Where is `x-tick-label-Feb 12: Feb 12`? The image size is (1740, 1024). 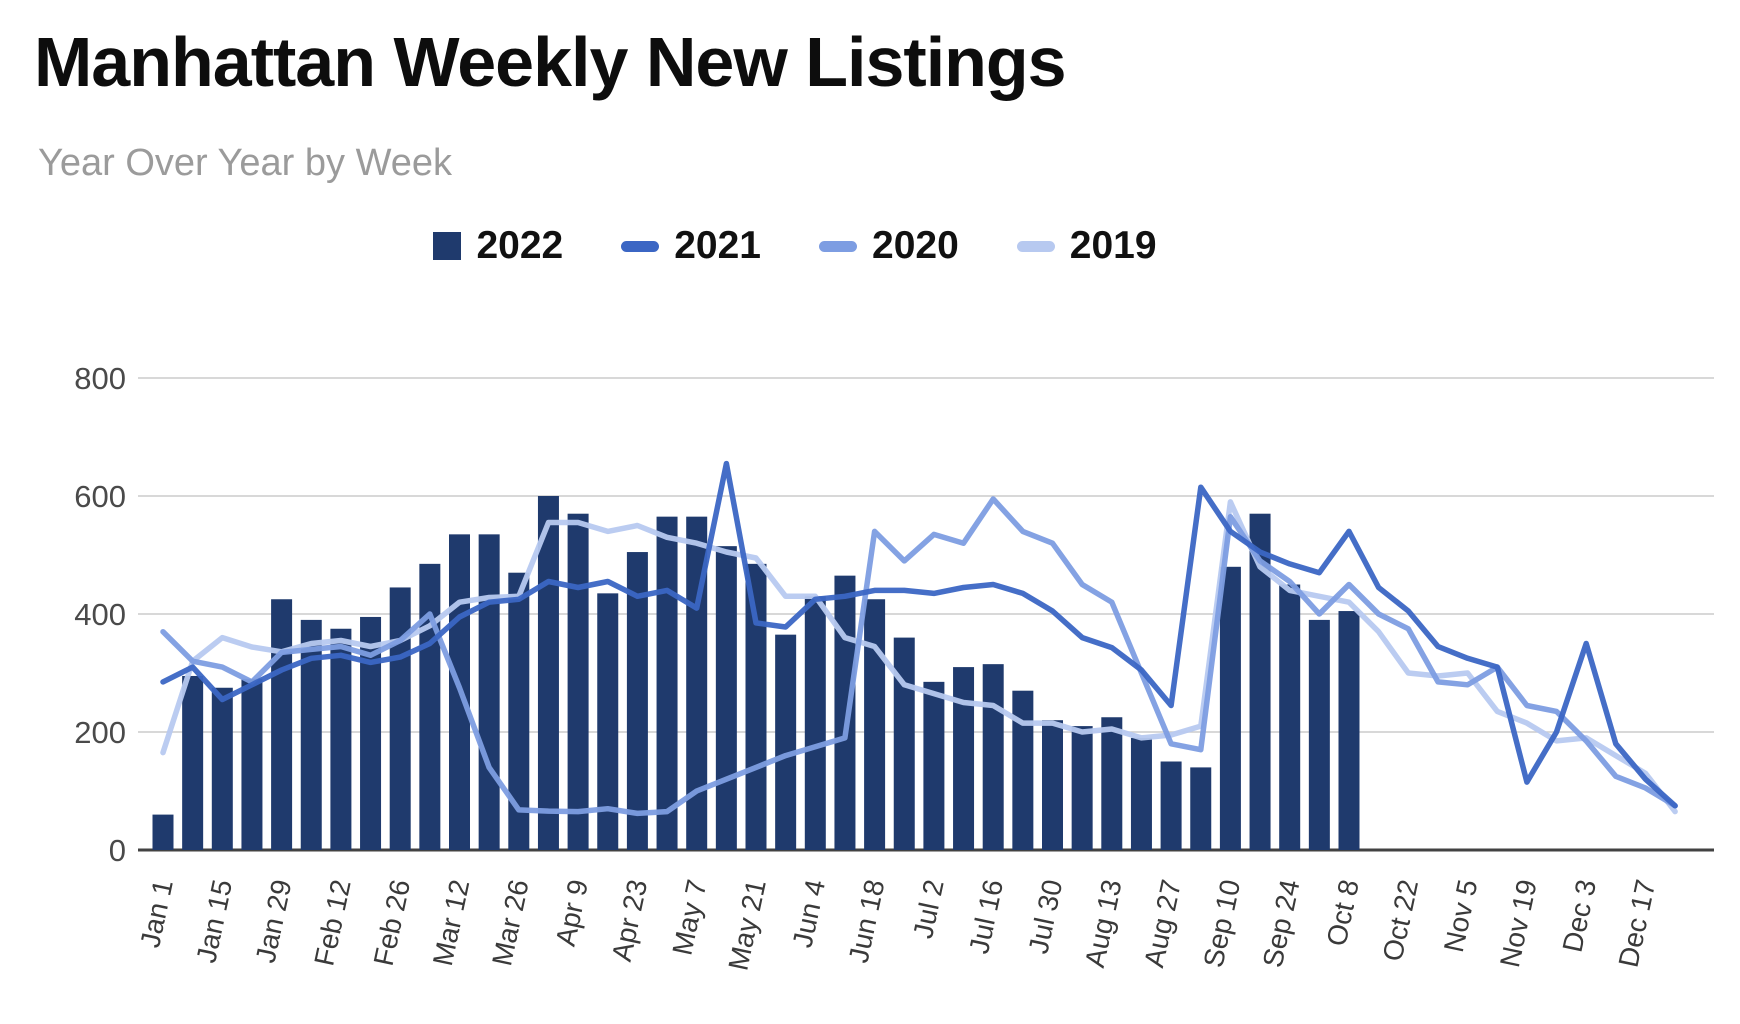
x-tick-label-Feb 12: Feb 12 is located at coordinates (332, 923).